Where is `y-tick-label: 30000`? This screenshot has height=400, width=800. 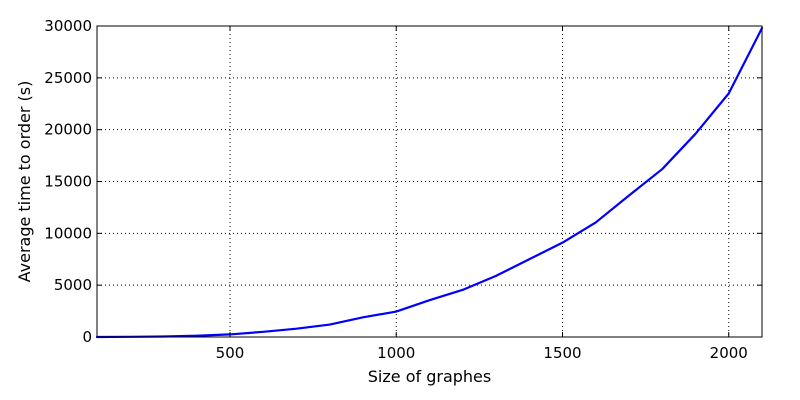
y-tick-label: 30000 is located at coordinates (68, 26).